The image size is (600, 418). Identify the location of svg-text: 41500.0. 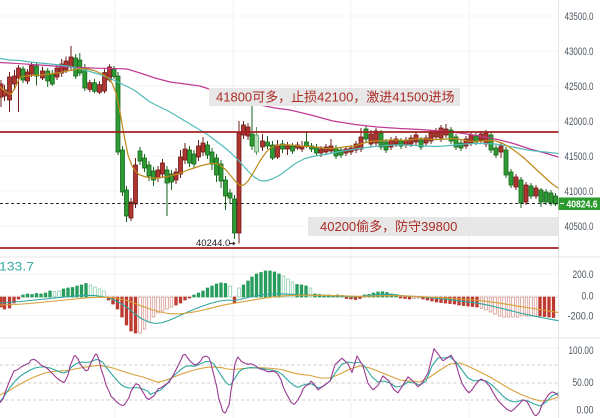
(579, 157).